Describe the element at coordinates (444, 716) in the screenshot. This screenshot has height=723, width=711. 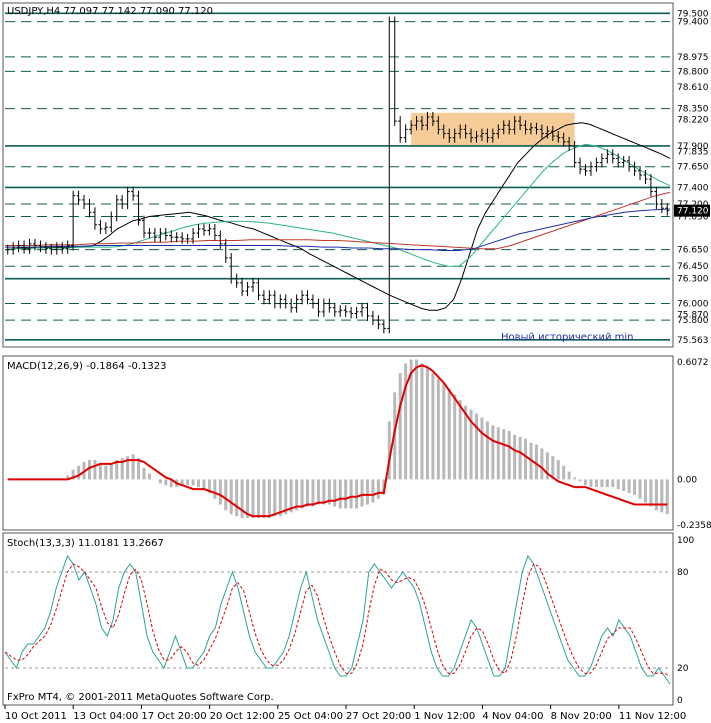
I see `x-tick-label: 1 Nov 12:00` at that location.